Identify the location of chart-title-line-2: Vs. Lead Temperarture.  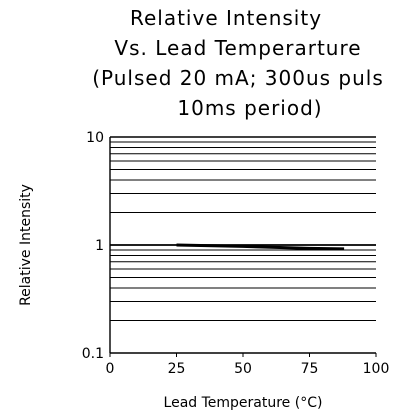
(238, 48).